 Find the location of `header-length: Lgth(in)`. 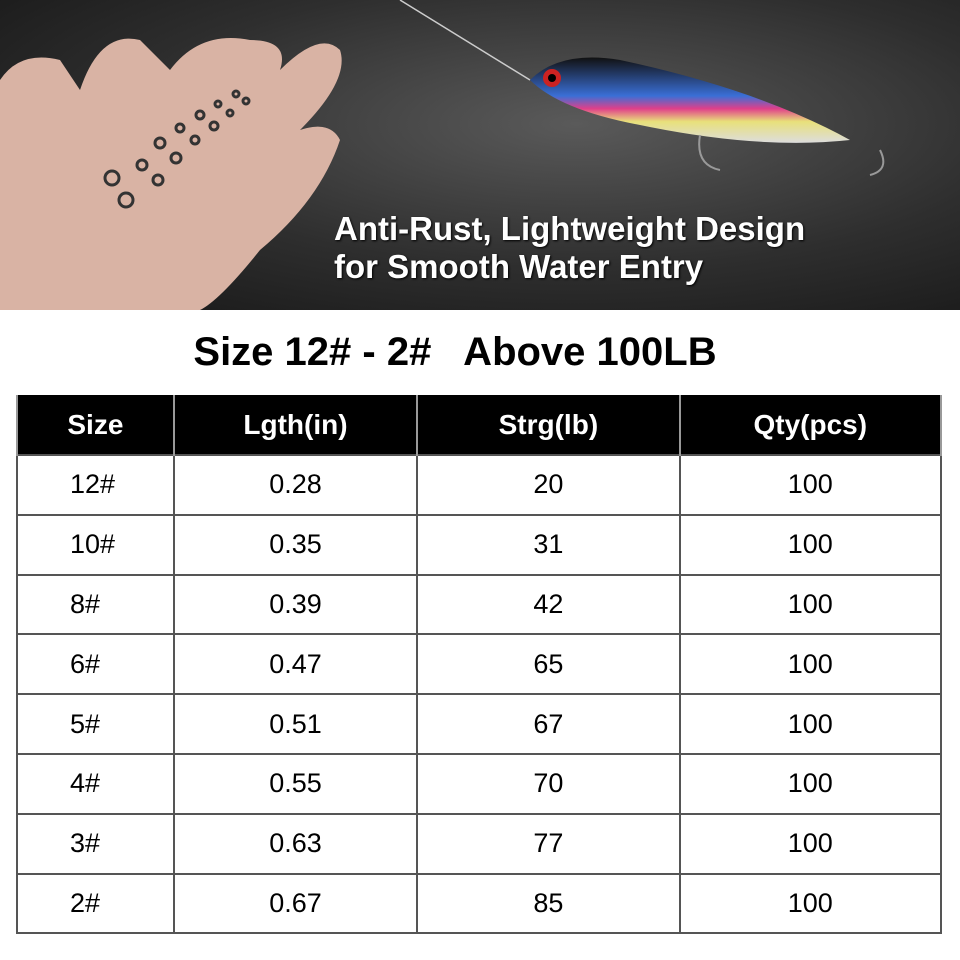

header-length: Lgth(in) is located at coordinates (295, 425).